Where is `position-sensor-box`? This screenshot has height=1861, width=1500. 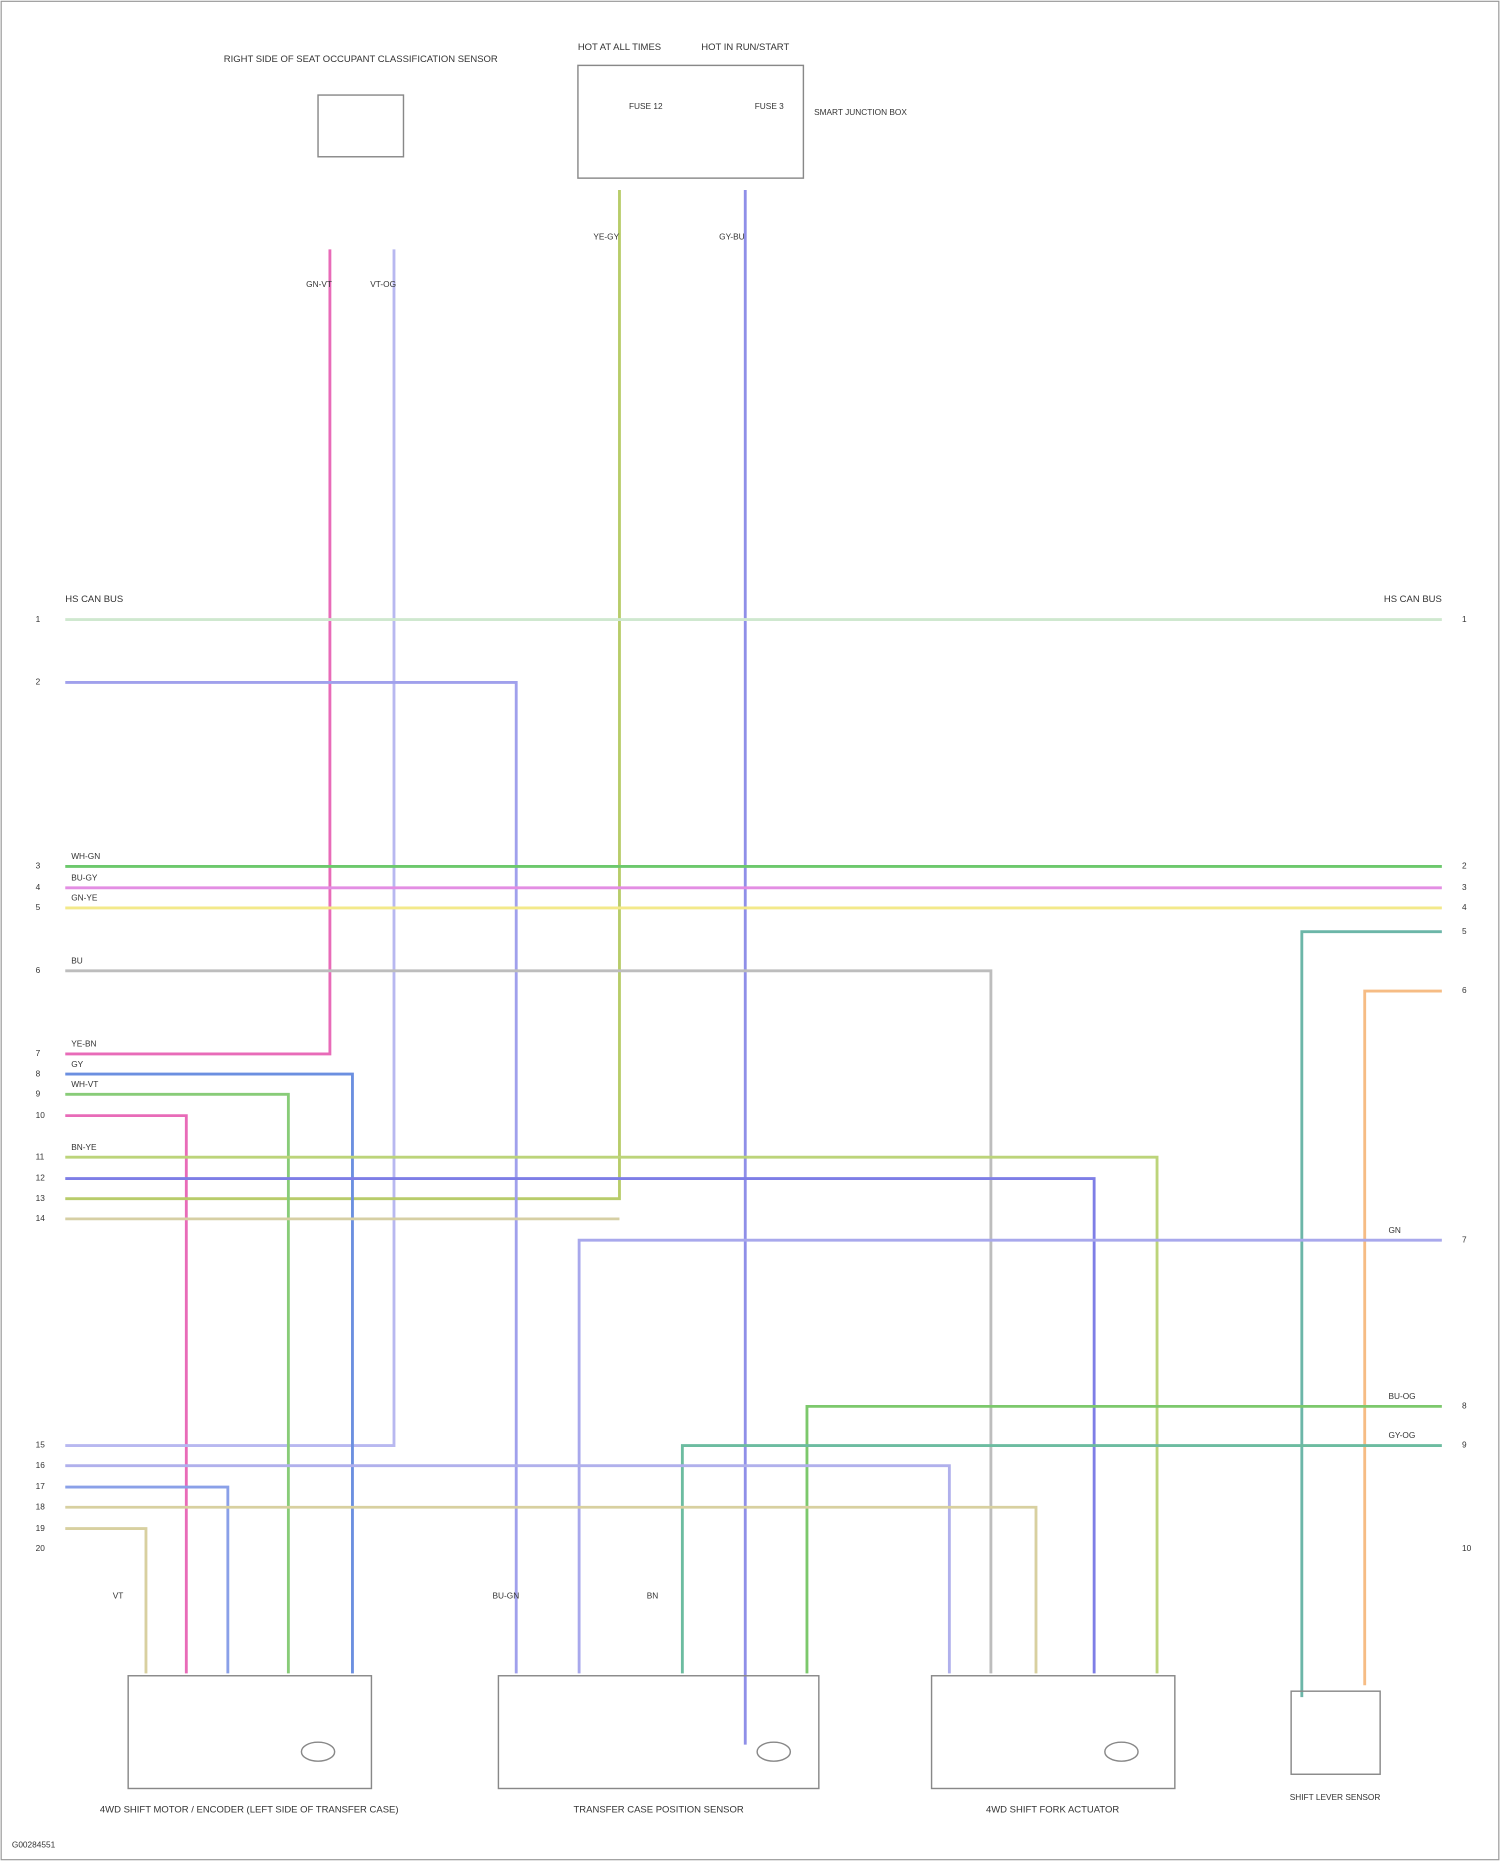 position-sensor-box is located at coordinates (658, 1732).